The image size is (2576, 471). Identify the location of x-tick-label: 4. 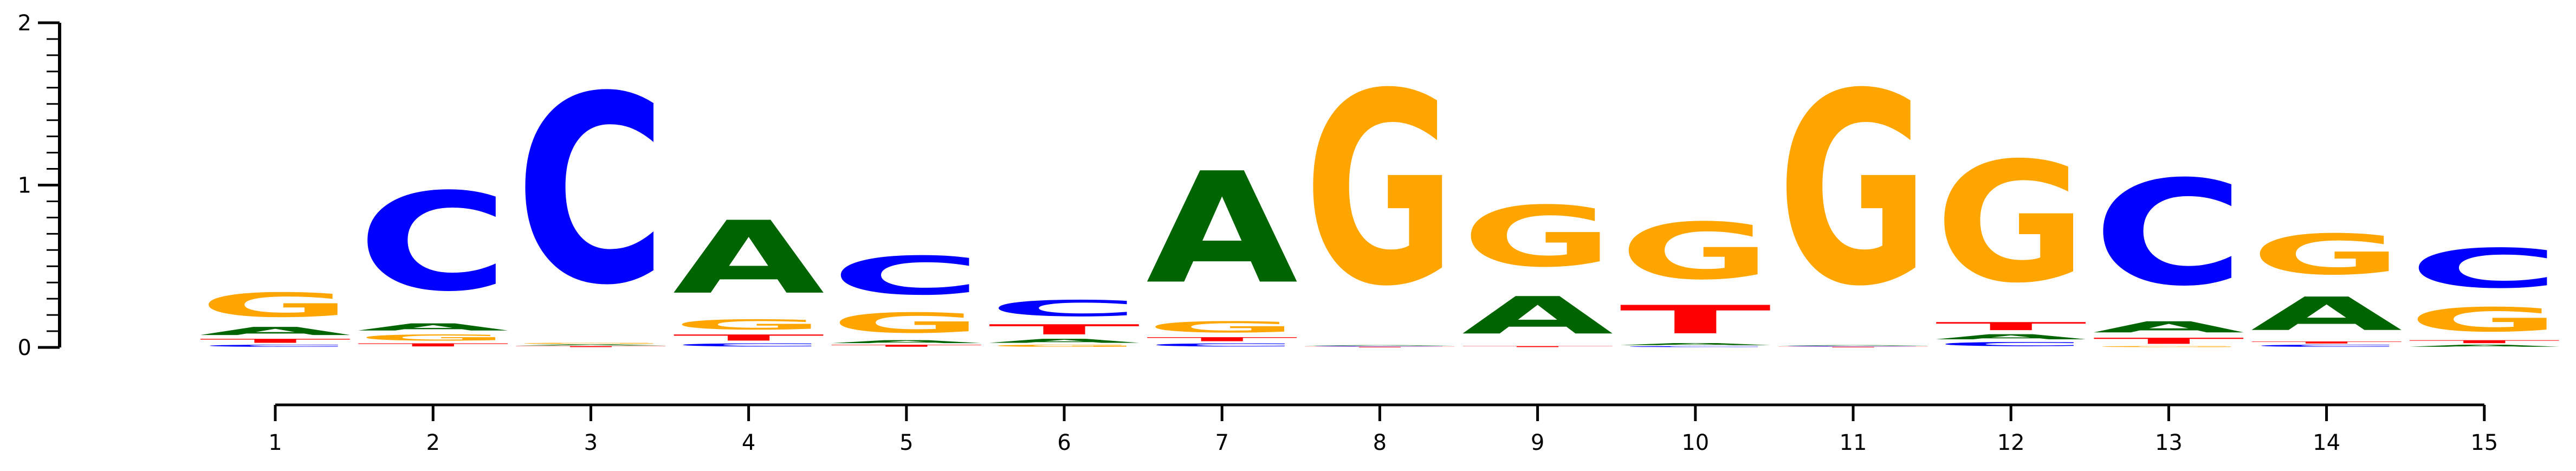
(748, 442).